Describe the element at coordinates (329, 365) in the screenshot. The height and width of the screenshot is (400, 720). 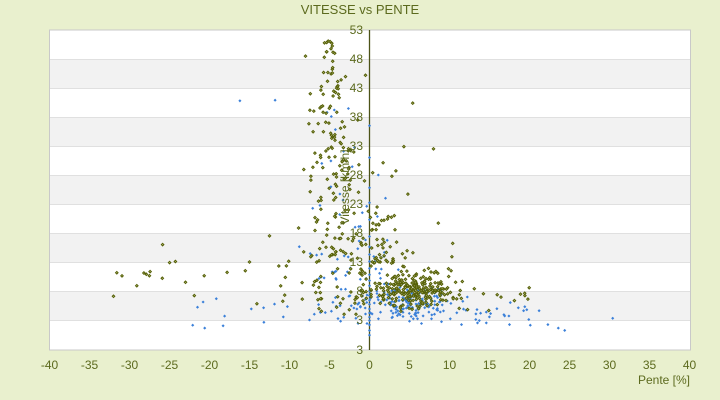
I see `svg-text: -5` at that location.